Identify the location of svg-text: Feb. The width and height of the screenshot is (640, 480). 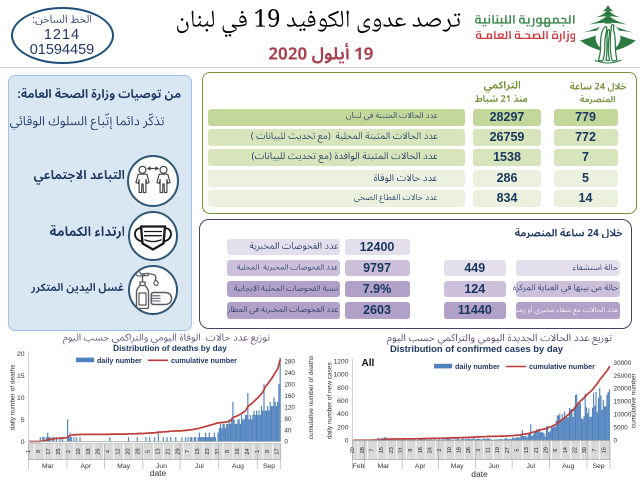
(359, 466).